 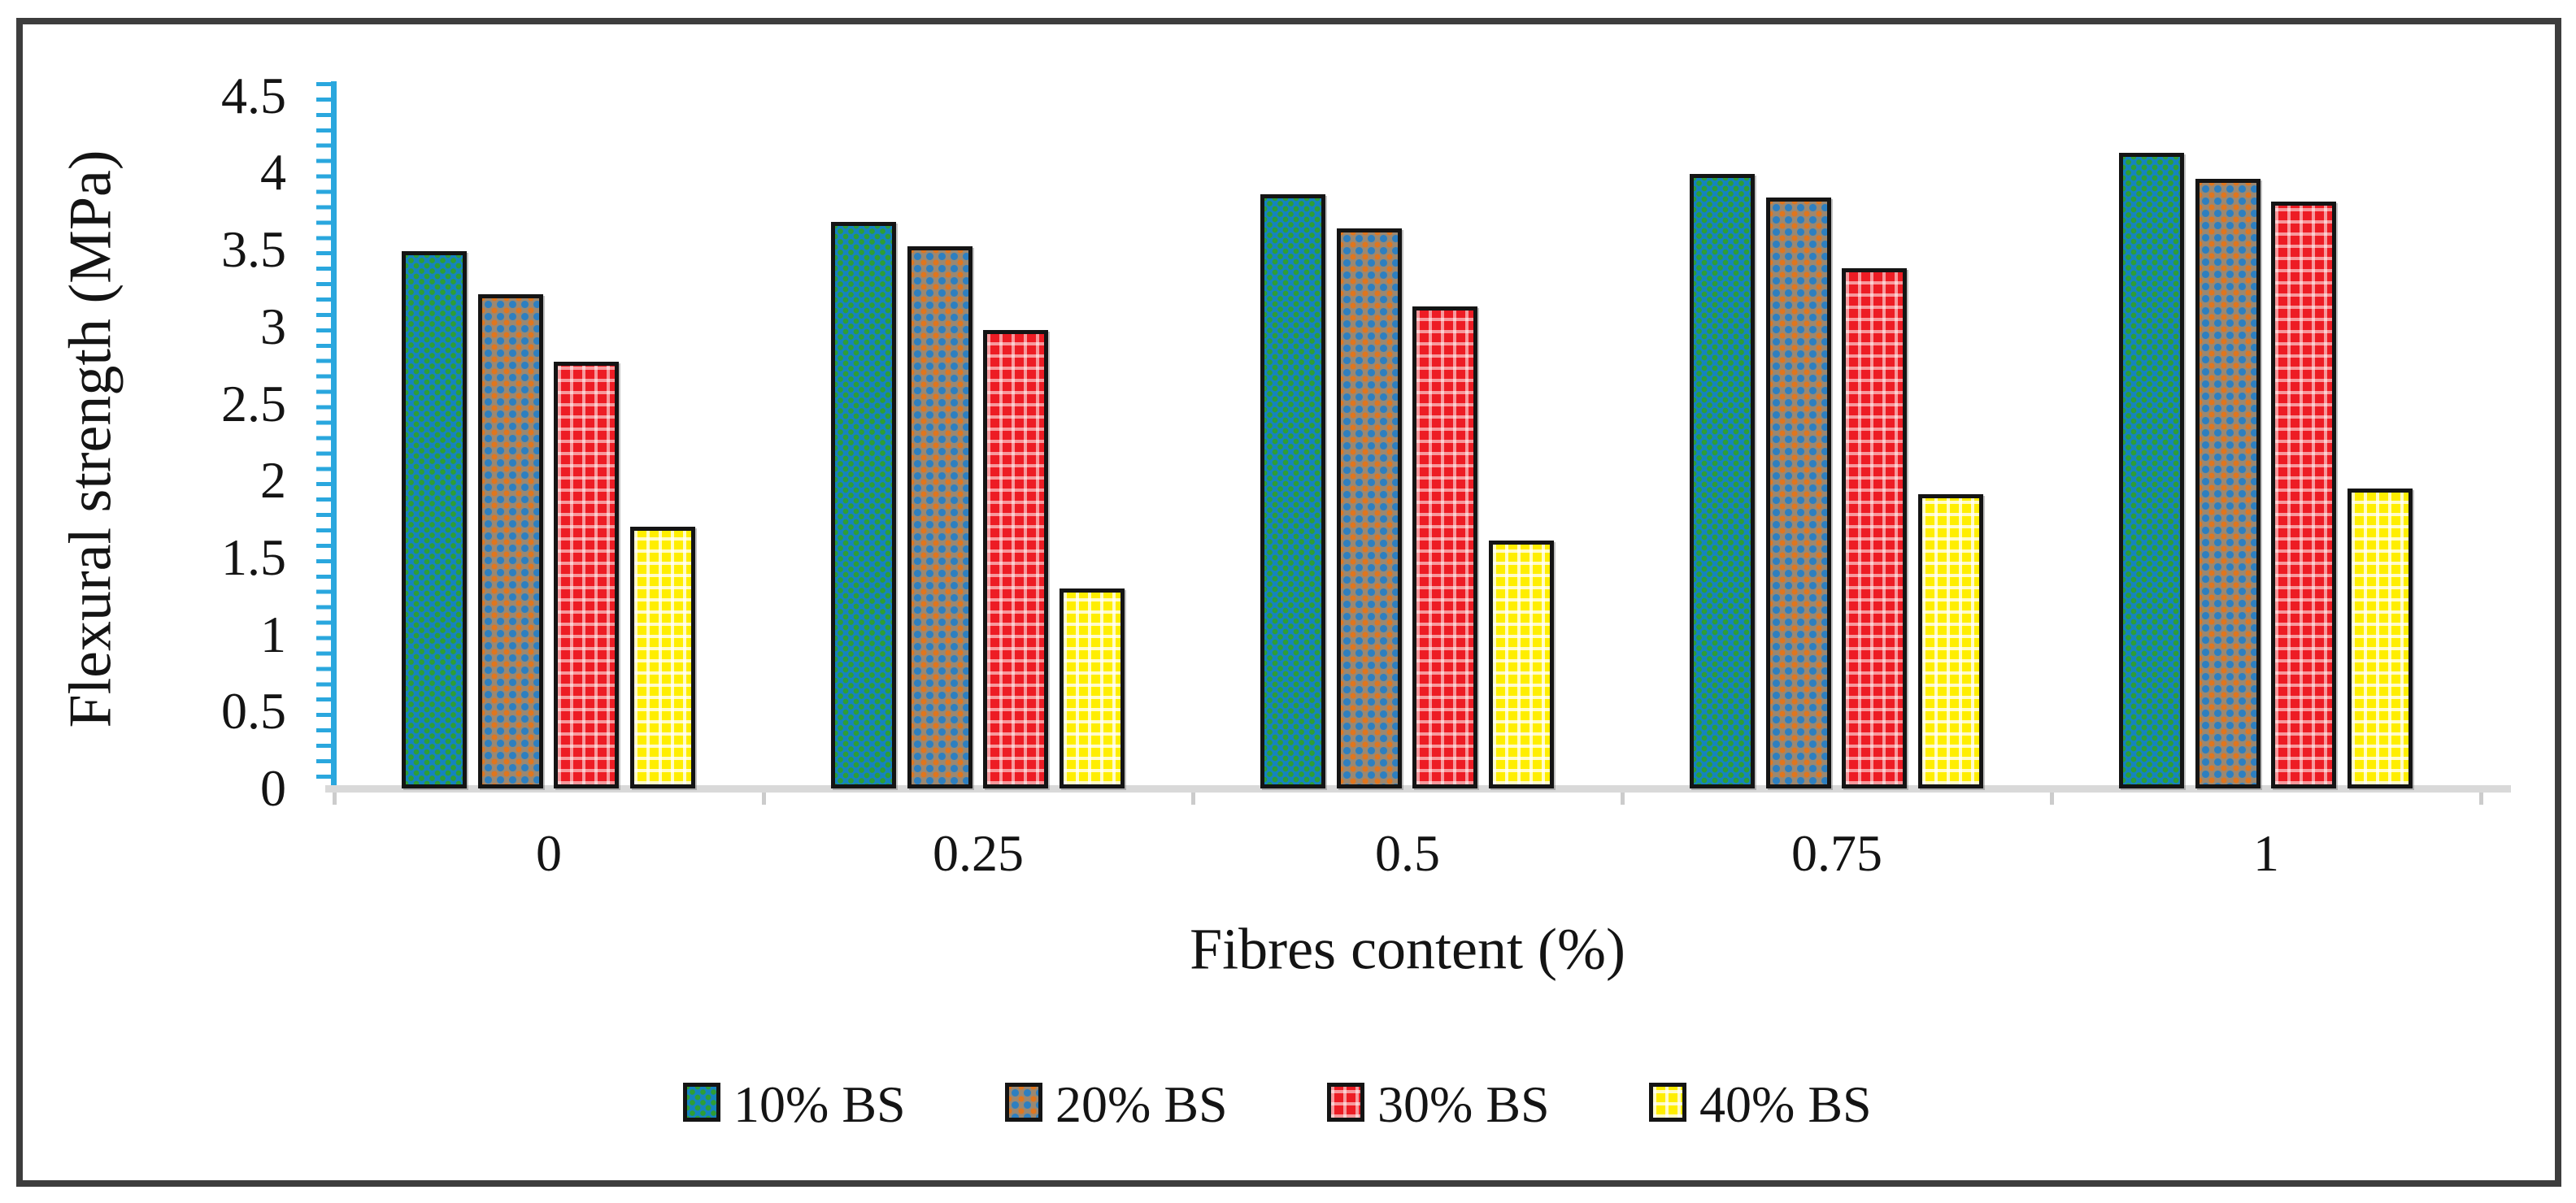 What do you see at coordinates (324, 435) in the screenshot?
I see `y-axis-ruler-ticks` at bounding box center [324, 435].